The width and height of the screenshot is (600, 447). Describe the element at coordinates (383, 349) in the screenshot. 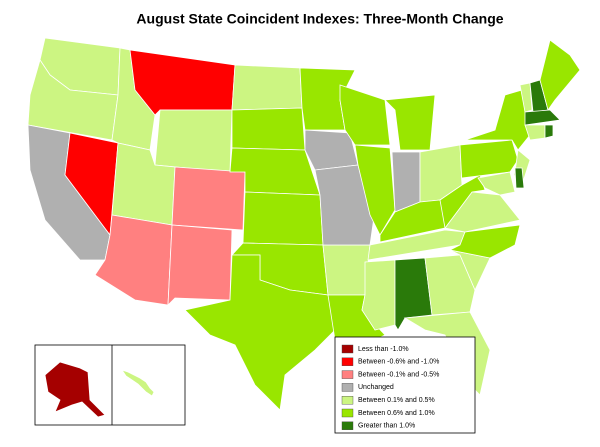

I see `legend-label: Less than -1.0%` at that location.